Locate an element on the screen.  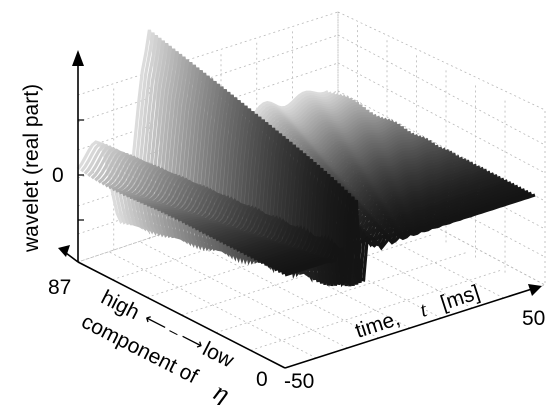
z-zero-tick-label: 0 is located at coordinates (58, 175).